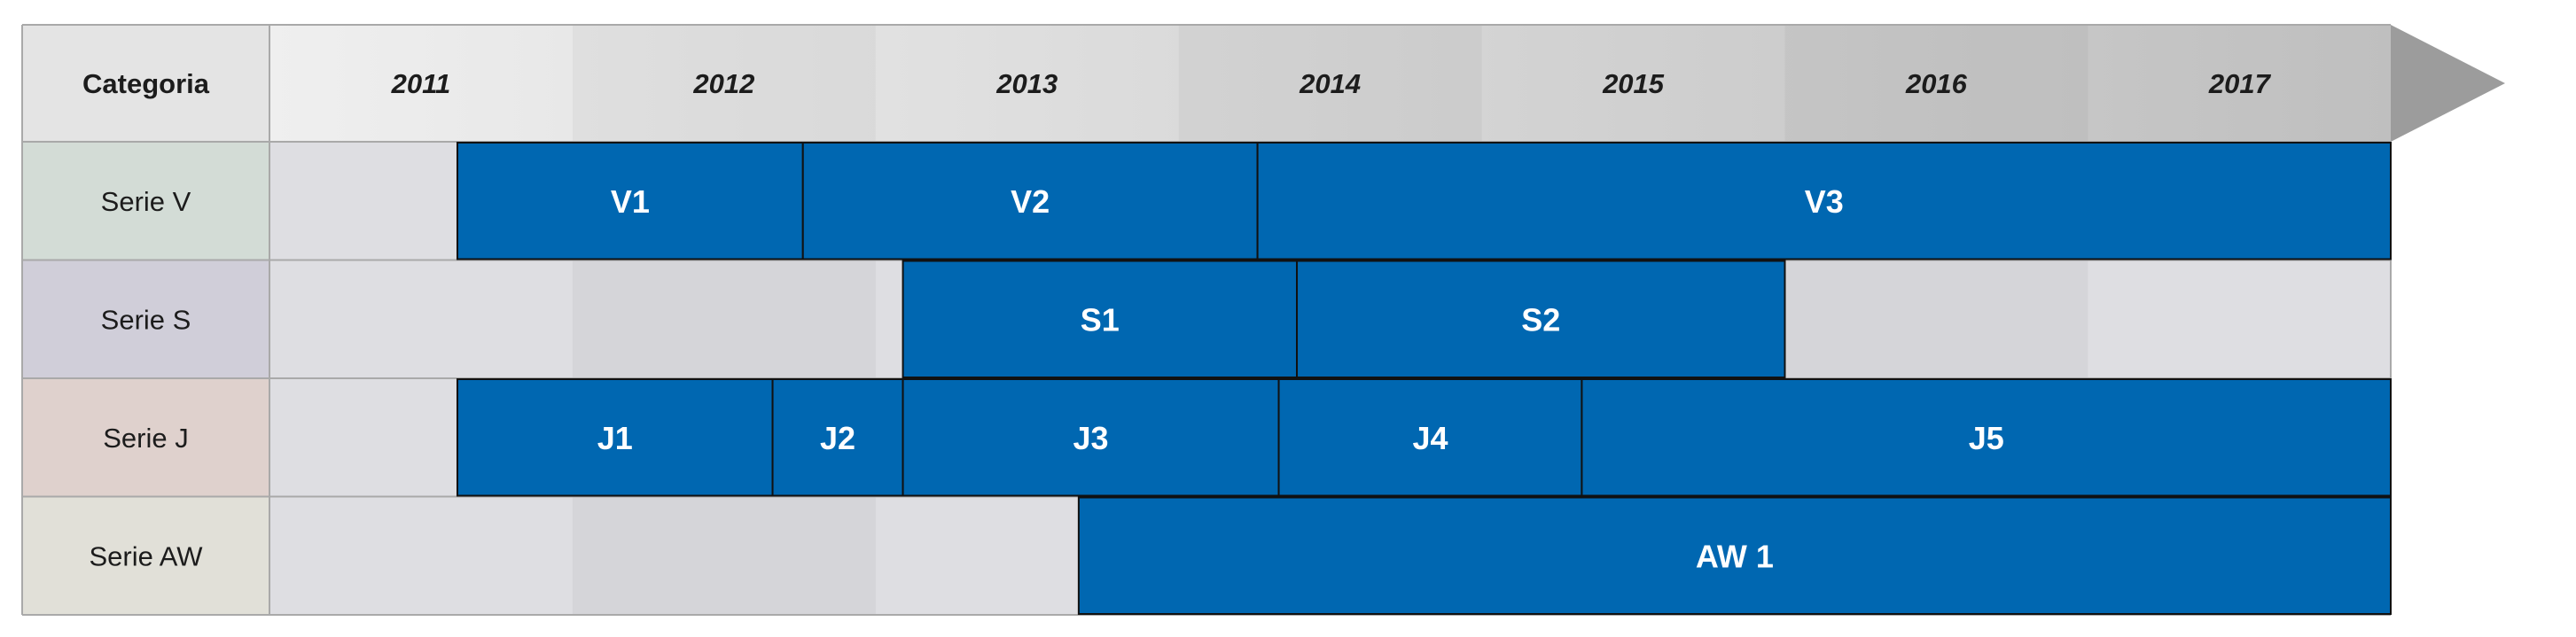 The image size is (2576, 637). I want to click on bar-label: J1, so click(615, 438).